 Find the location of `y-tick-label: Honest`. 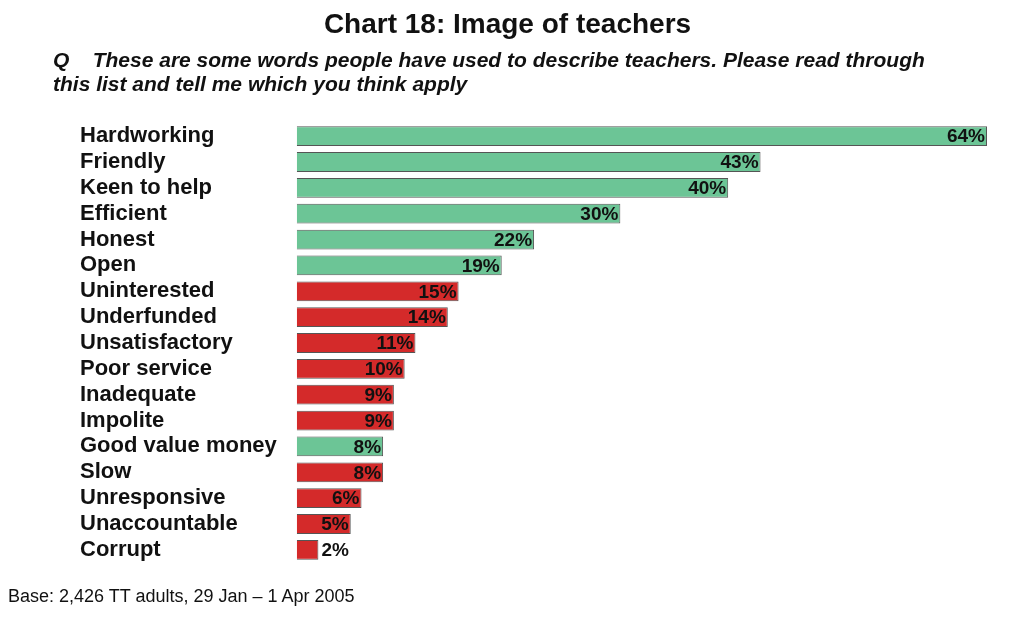

y-tick-label: Honest is located at coordinates (118, 238).